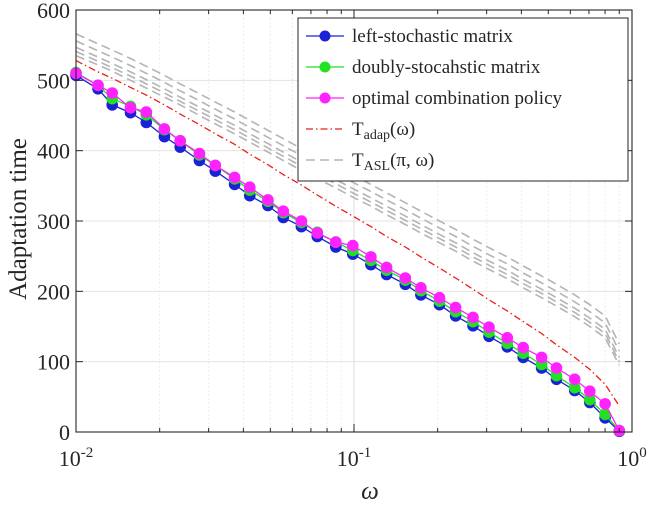 The image size is (664, 511). What do you see at coordinates (53, 221) in the screenshot?
I see `y-tick-label: 300` at bounding box center [53, 221].